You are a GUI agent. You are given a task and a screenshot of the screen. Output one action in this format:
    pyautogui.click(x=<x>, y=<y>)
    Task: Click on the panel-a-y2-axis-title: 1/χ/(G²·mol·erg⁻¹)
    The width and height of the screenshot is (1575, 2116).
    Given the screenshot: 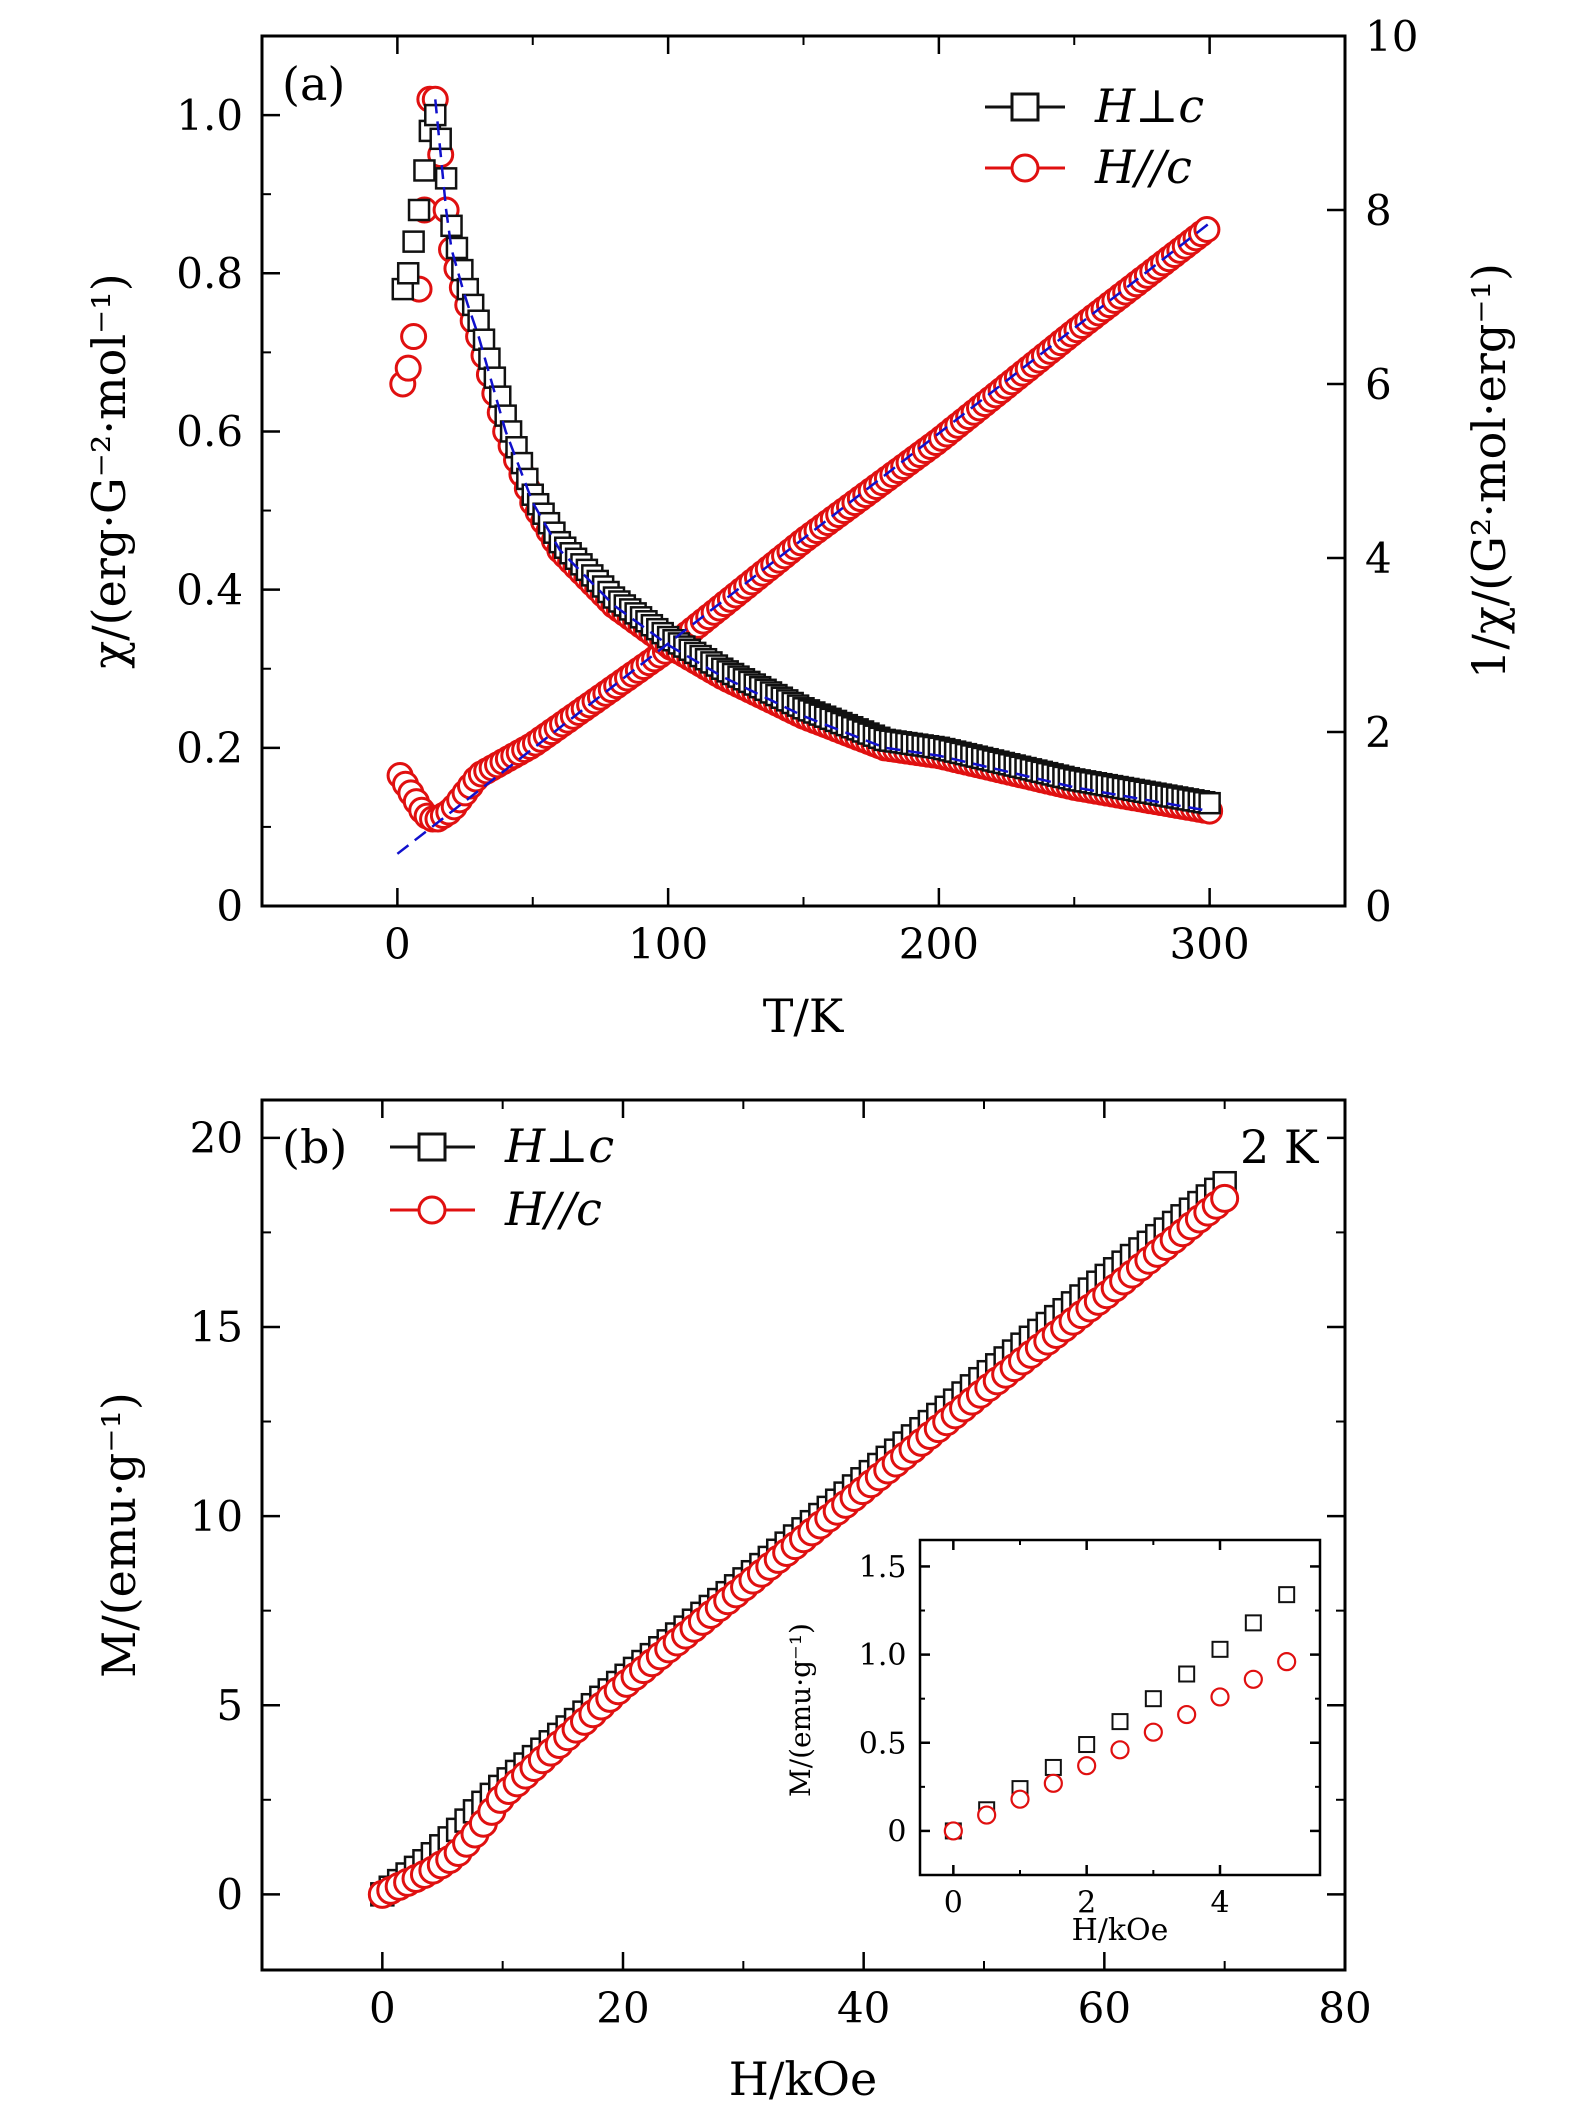 What is the action you would take?
    pyautogui.click(x=1489, y=471)
    